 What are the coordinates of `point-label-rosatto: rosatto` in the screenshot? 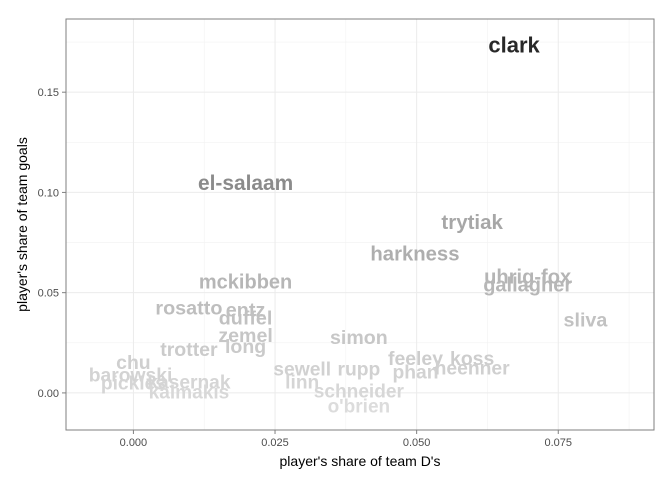 It's located at (188, 309).